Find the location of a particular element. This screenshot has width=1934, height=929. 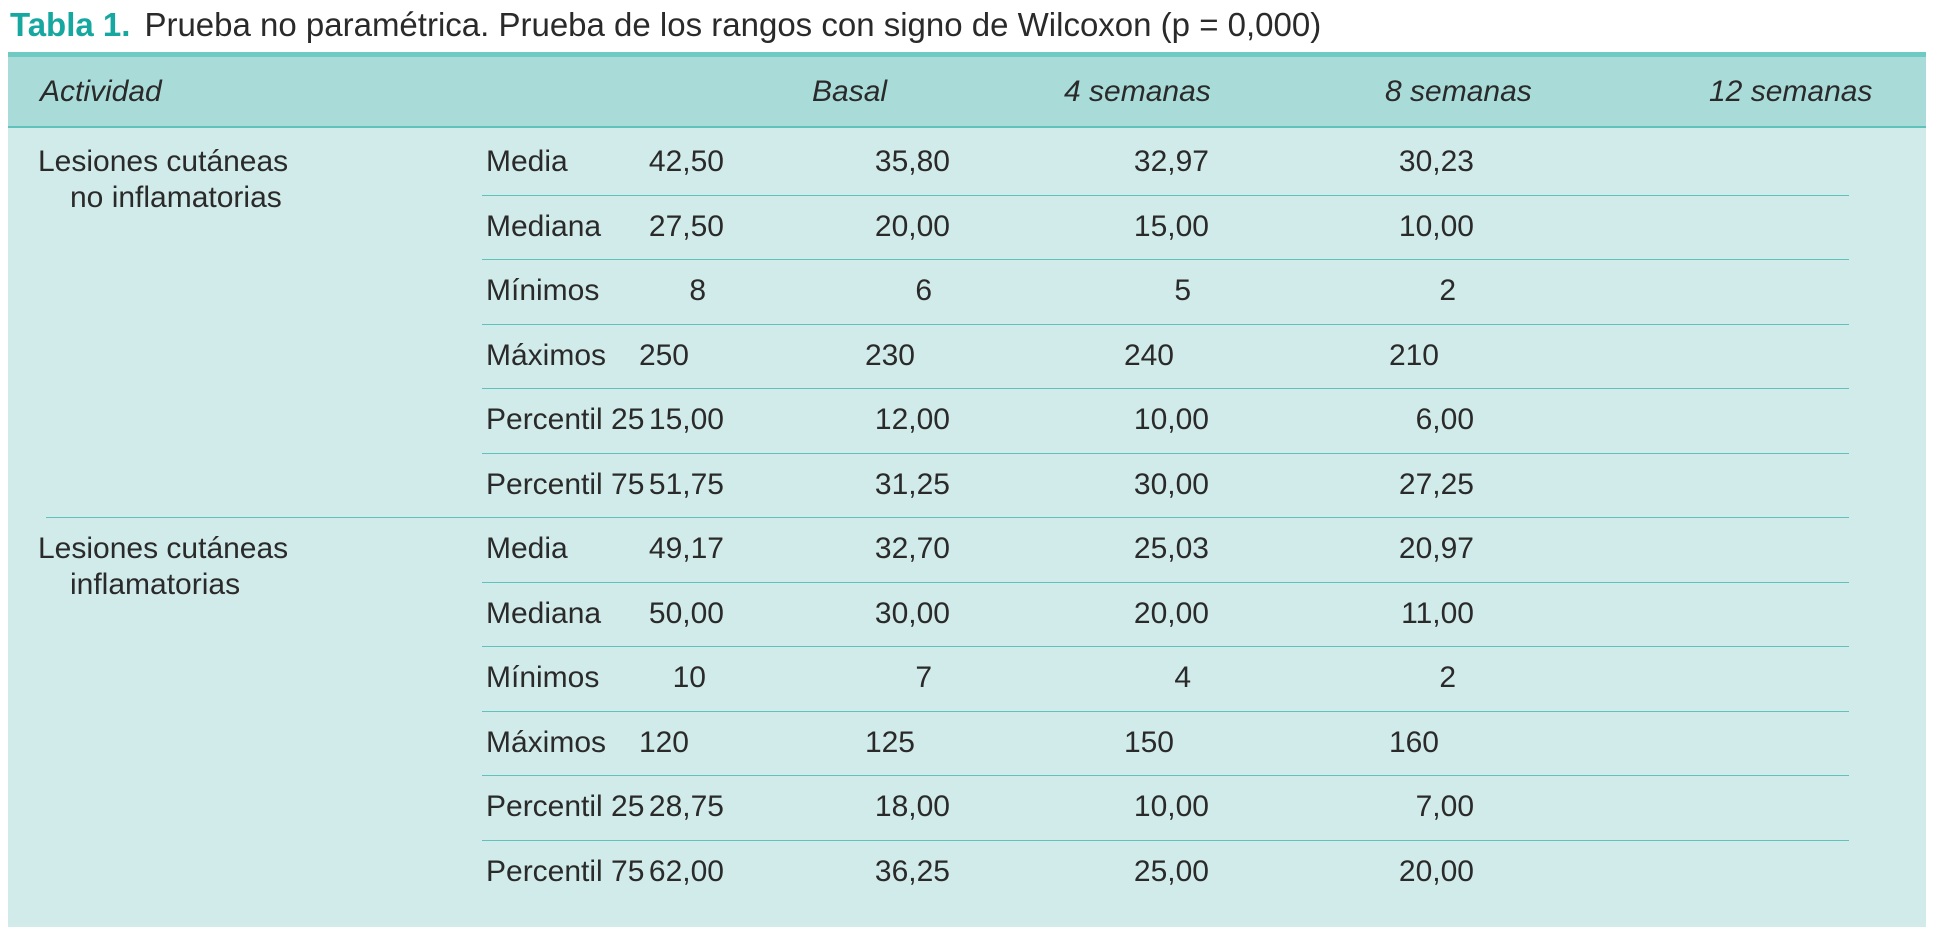

value-cell: 8 is located at coordinates (697, 290).